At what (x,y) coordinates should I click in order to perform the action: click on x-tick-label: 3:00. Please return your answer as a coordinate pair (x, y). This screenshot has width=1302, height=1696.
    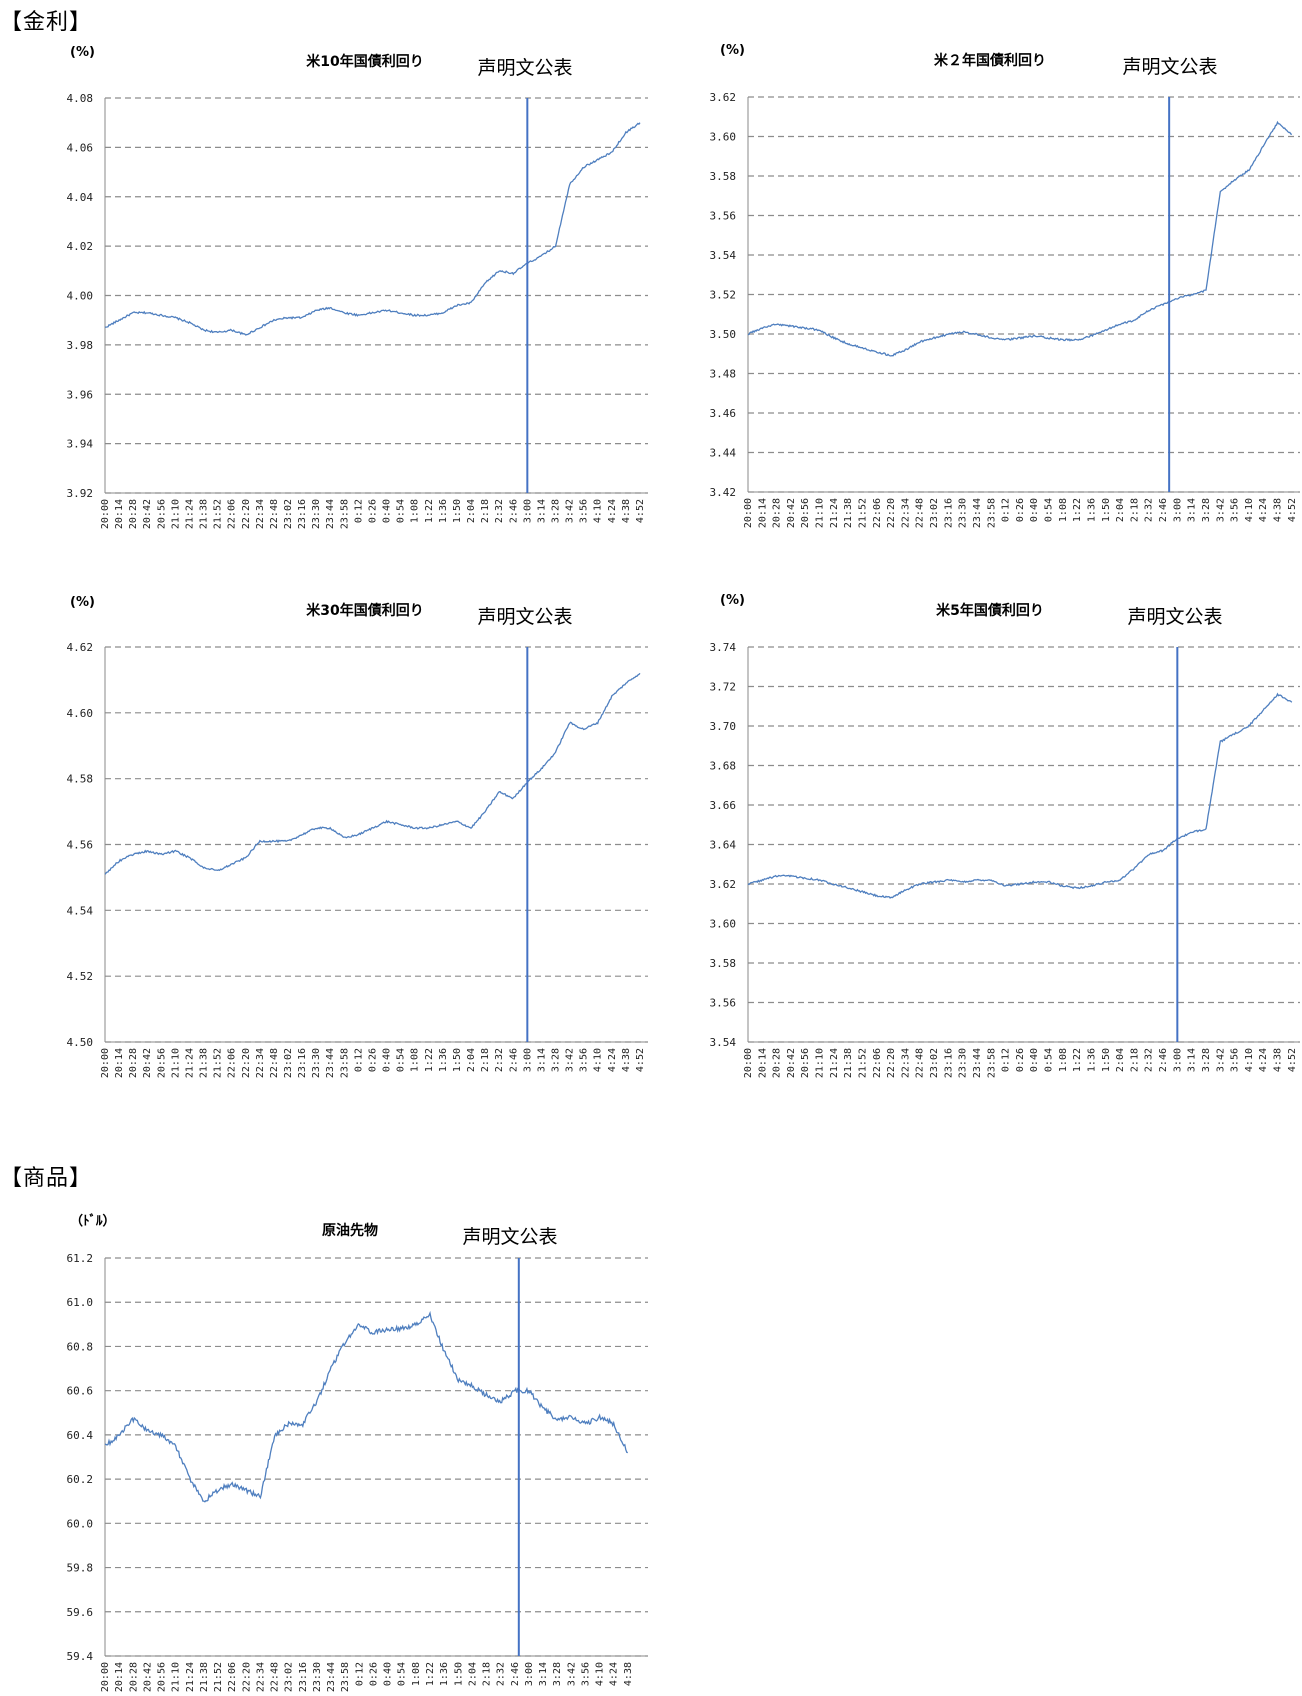
    Looking at the image, I should click on (527, 511).